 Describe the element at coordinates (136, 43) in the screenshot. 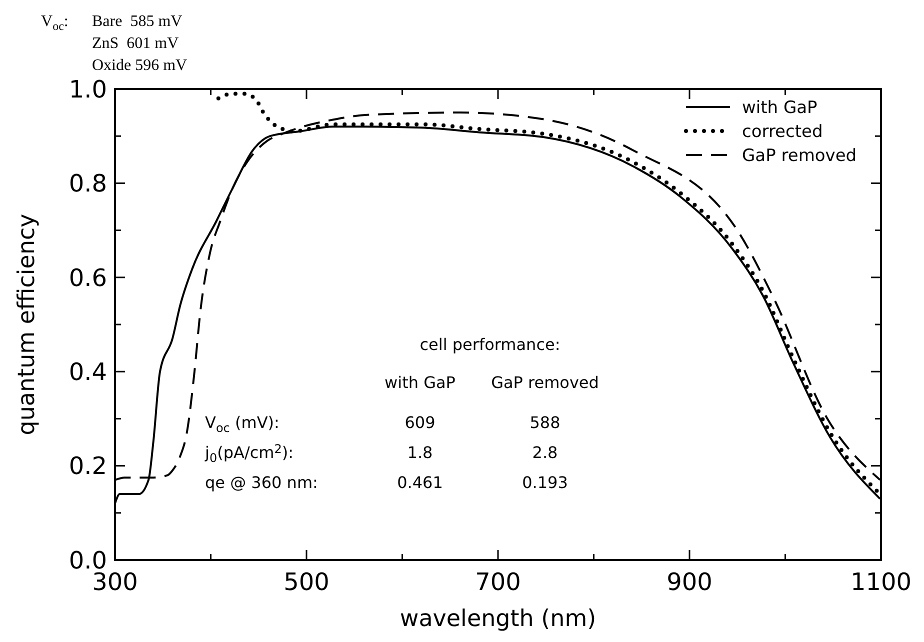

I see `text: ZnS 601 mV` at that location.